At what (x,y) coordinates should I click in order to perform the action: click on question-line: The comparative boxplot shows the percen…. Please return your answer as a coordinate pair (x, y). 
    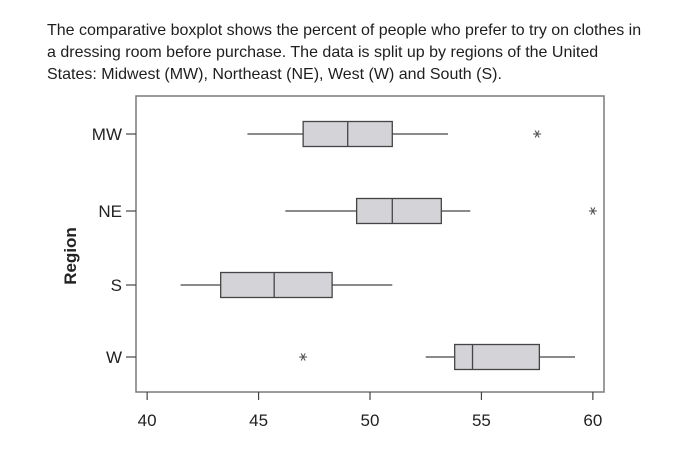
    Looking at the image, I should click on (344, 30).